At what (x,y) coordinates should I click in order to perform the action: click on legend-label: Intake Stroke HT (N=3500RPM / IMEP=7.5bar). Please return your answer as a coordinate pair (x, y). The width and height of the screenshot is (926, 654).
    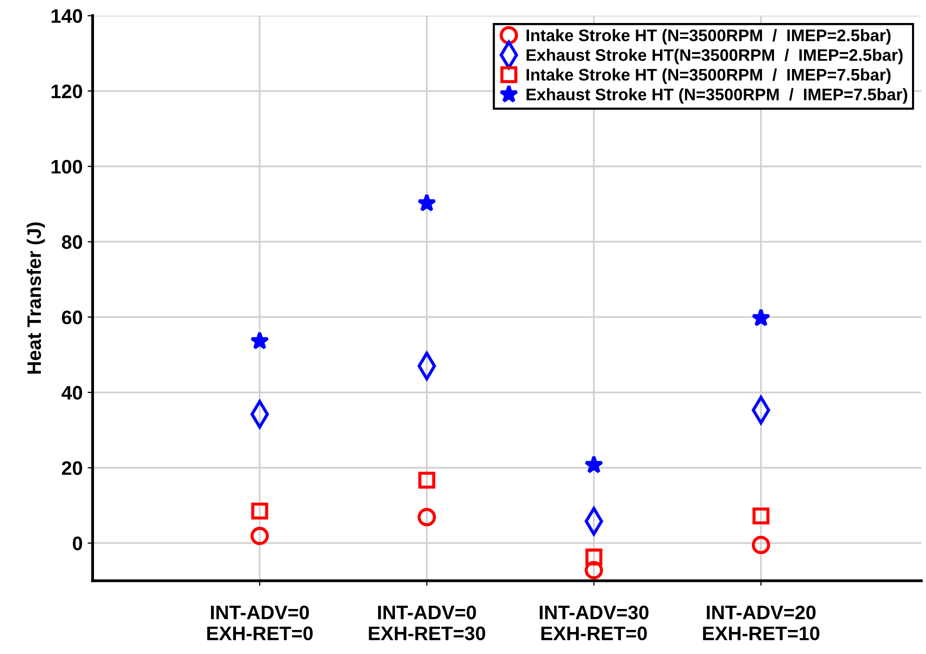
    Looking at the image, I should click on (708, 76).